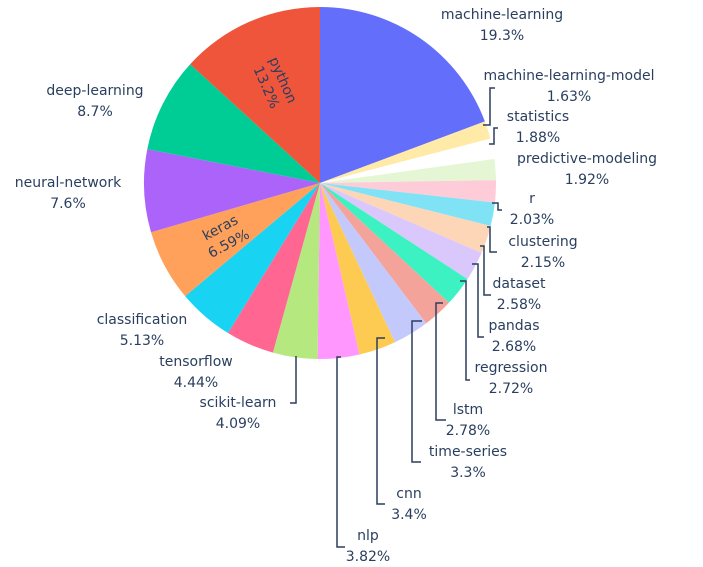 The width and height of the screenshot is (703, 567). What do you see at coordinates (368, 546) in the screenshot?
I see `slice-label-nlp: nlp 3.82%` at bounding box center [368, 546].